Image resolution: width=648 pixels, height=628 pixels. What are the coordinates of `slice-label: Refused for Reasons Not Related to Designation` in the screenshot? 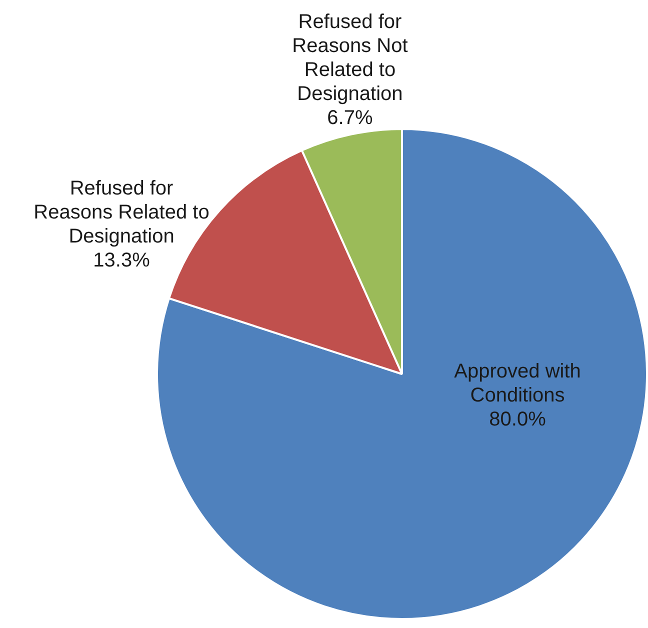 It's located at (350, 58).